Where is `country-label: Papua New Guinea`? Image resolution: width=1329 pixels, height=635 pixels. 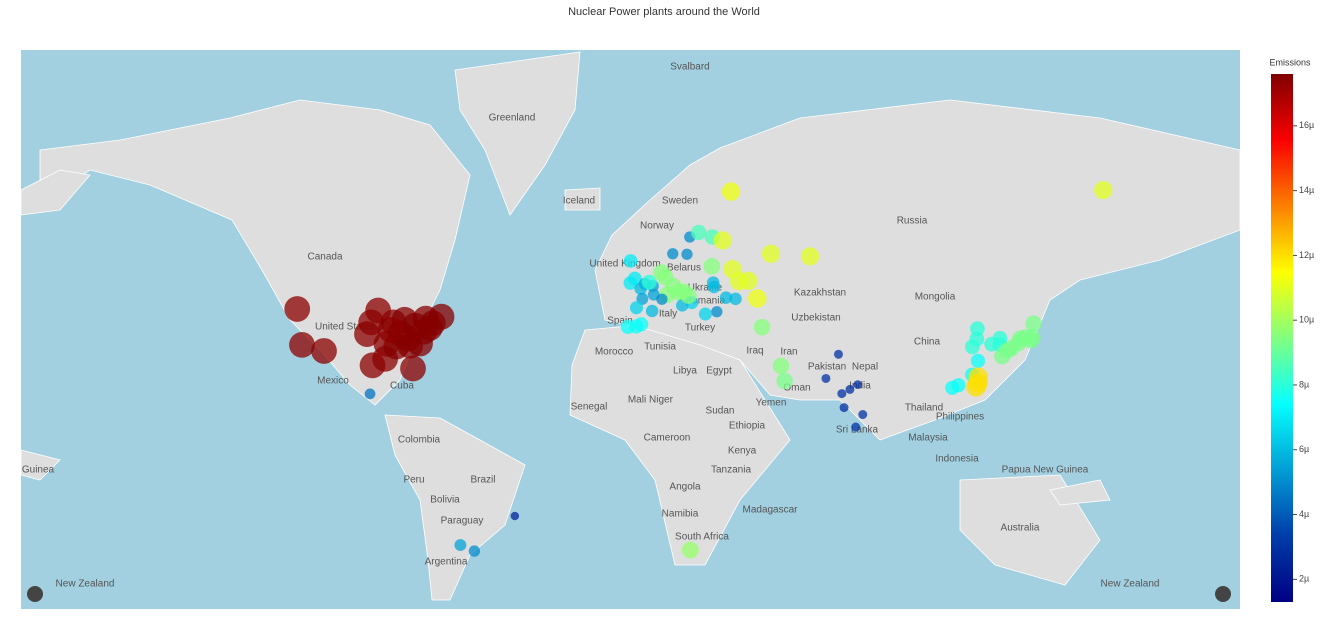
country-label: Papua New Guinea is located at coordinates (1045, 470).